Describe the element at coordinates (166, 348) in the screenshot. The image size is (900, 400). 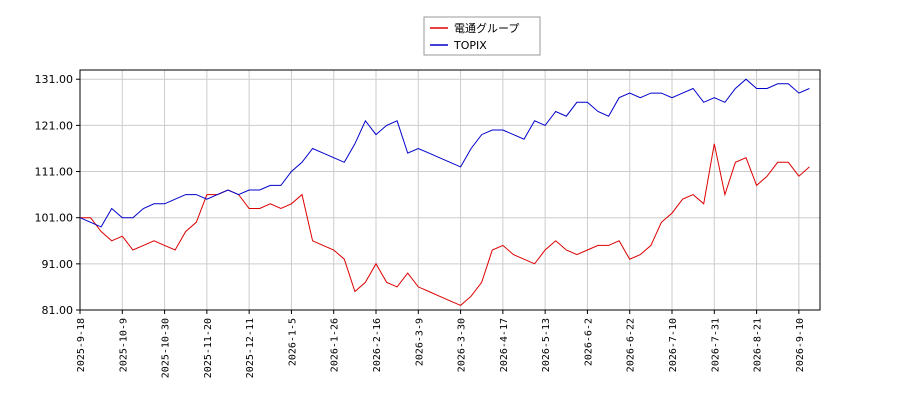
I see `x-tick-label: 2025-10-30` at that location.